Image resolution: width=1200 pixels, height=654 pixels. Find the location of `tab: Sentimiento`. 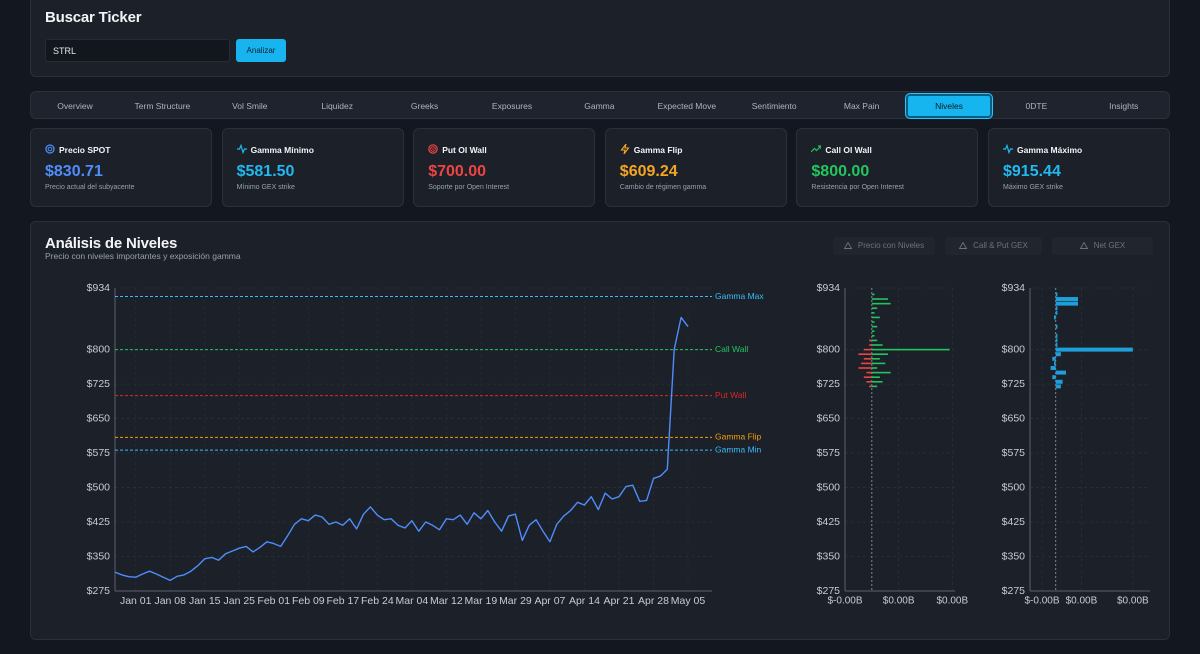

tab: Sentimiento is located at coordinates (774, 106).